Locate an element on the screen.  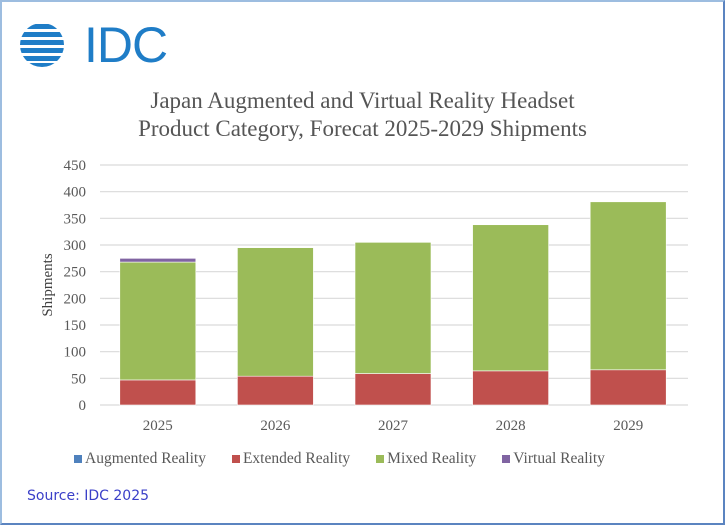
legend-label: Extended Reality is located at coordinates (296, 458).